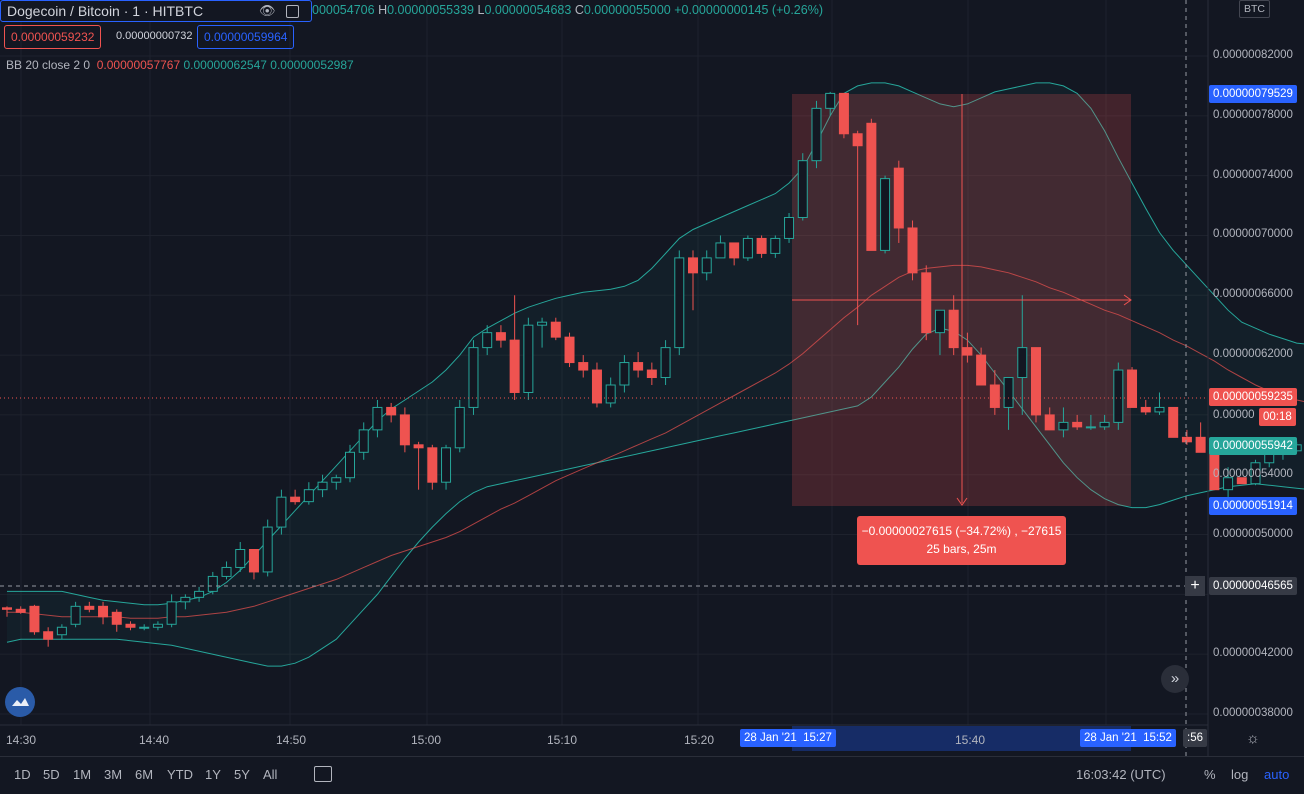 Image resolution: width=1304 pixels, height=794 pixels. What do you see at coordinates (51, 774) in the screenshot?
I see `timeframe-5d: 5D` at bounding box center [51, 774].